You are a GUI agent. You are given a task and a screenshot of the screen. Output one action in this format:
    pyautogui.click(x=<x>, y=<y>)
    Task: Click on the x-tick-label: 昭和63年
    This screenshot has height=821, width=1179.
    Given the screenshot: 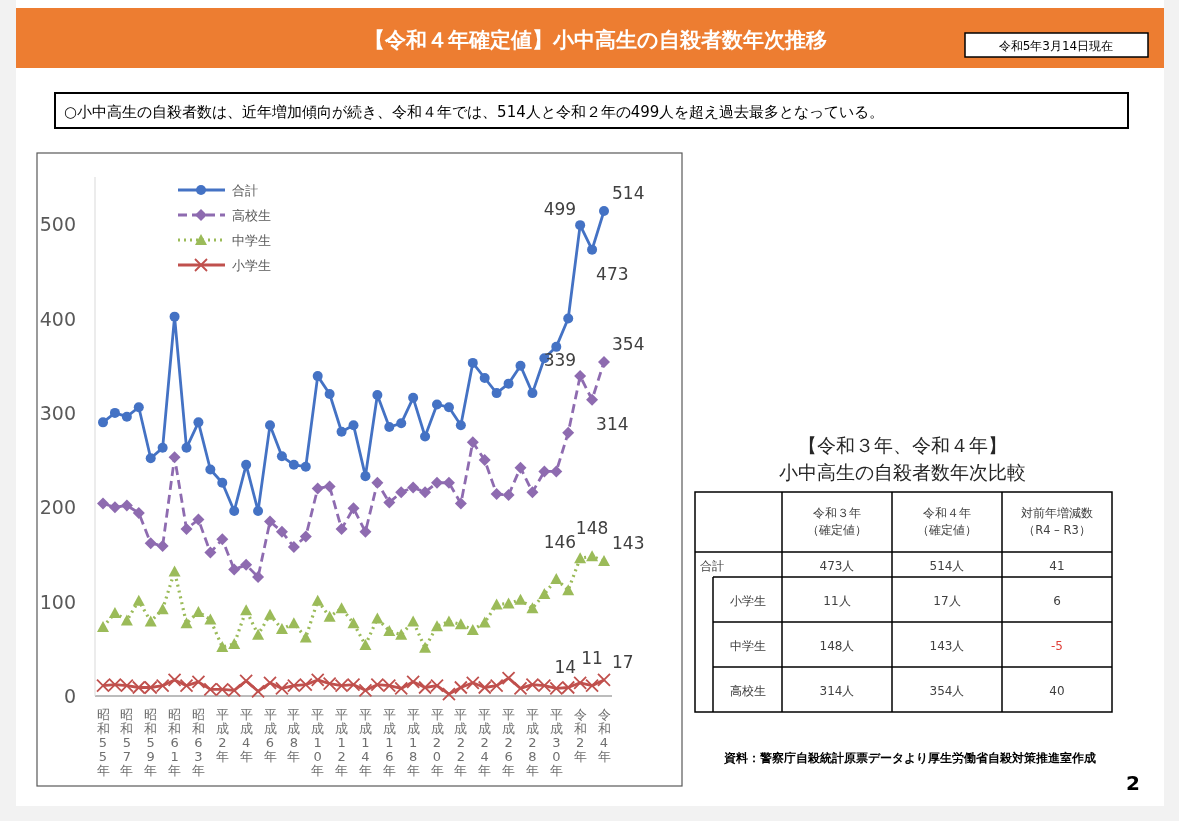 What is the action you would take?
    pyautogui.click(x=198, y=742)
    